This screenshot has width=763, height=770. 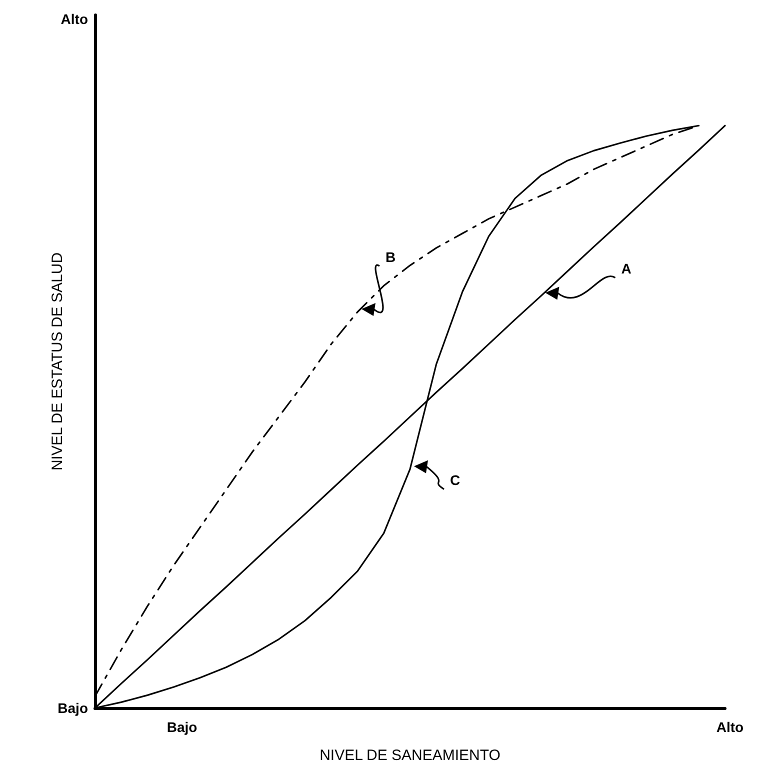 I want to click on legend-label: C, so click(x=455, y=480).